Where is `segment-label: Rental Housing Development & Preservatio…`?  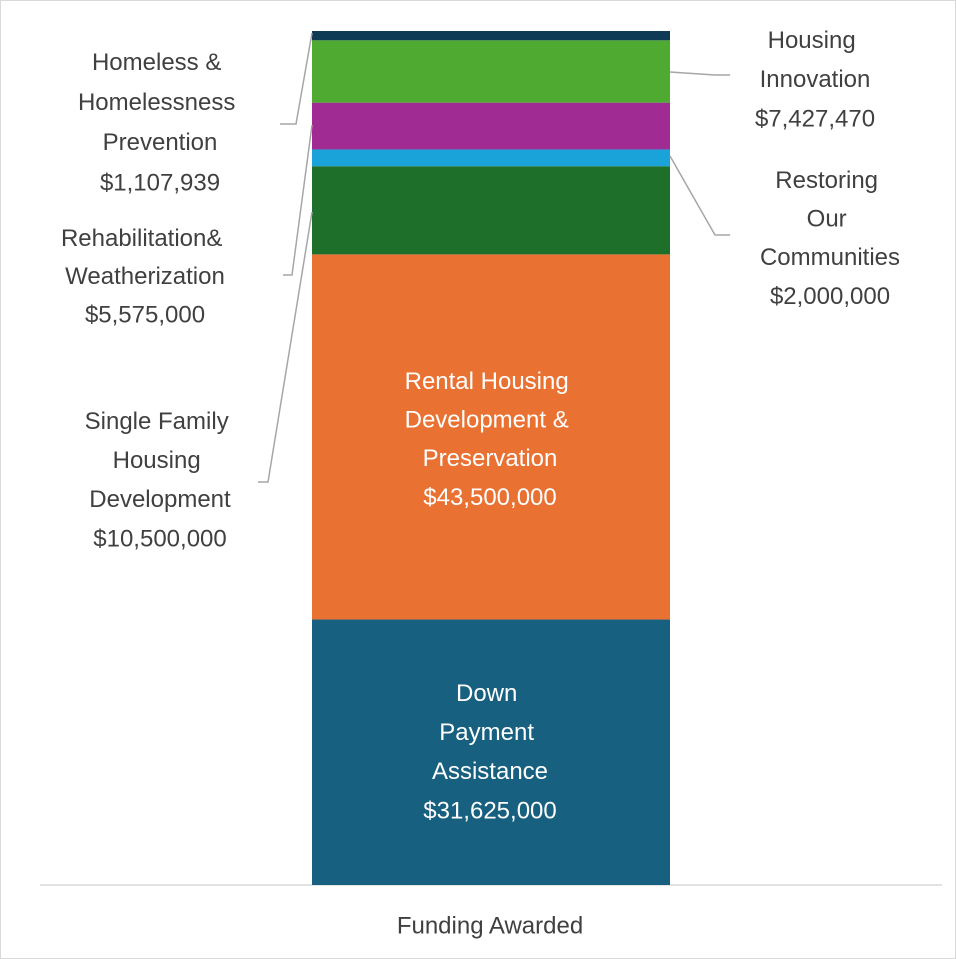 segment-label: Rental Housing Development & Preservatio… is located at coordinates (490, 420).